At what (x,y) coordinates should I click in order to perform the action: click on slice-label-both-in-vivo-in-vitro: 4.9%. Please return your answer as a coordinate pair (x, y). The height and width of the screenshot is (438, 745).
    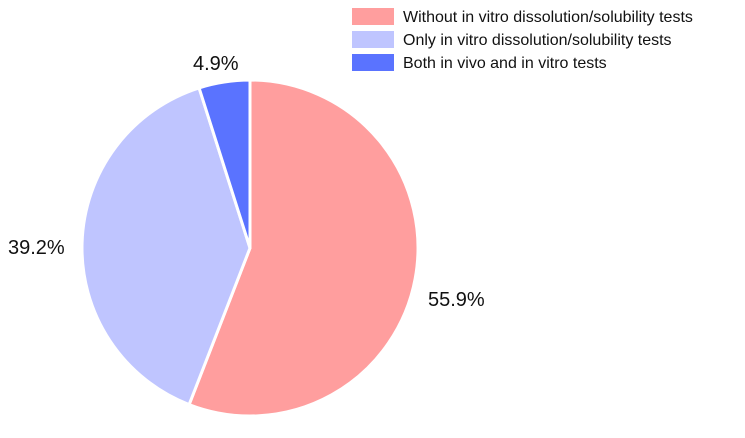
    Looking at the image, I should click on (216, 64).